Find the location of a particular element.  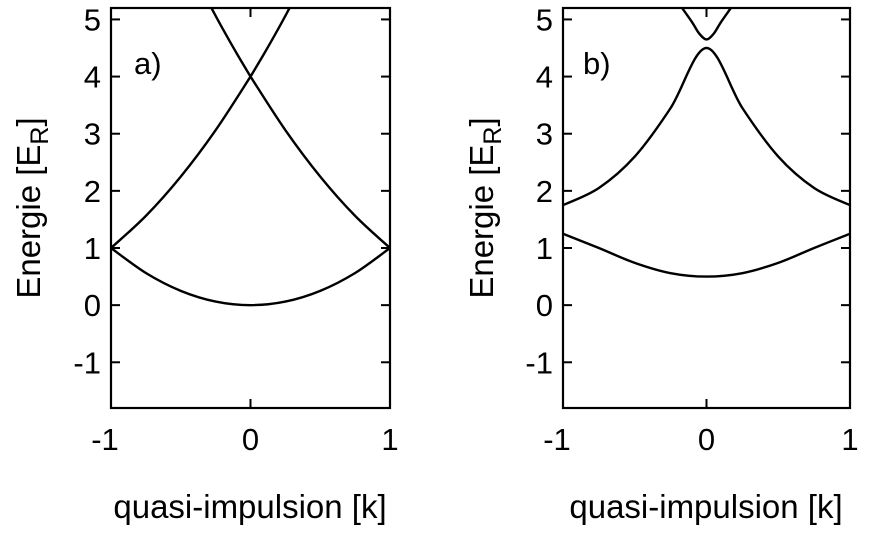

y-tick-label-b: 5 is located at coordinates (544, 19).